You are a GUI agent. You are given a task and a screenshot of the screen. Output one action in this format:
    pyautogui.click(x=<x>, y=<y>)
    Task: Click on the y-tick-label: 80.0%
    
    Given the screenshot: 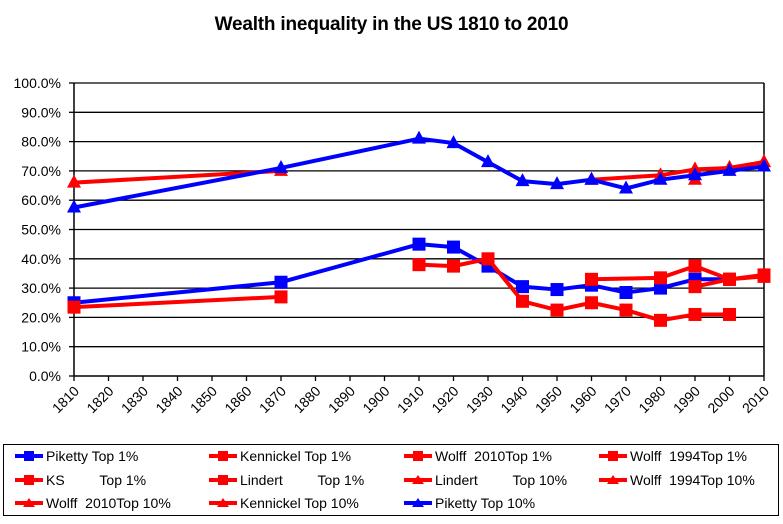 What is the action you would take?
    pyautogui.click(x=41, y=142)
    